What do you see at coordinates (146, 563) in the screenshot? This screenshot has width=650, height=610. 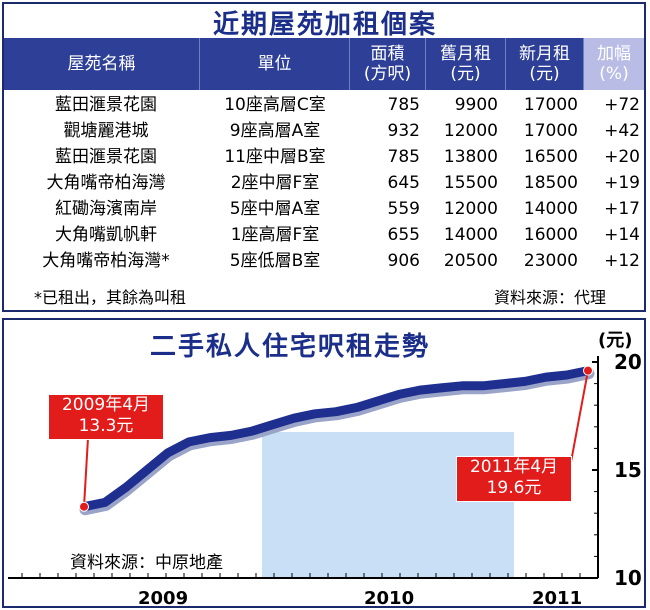 I see `chart-source: 資料來源：中原地產` at bounding box center [146, 563].